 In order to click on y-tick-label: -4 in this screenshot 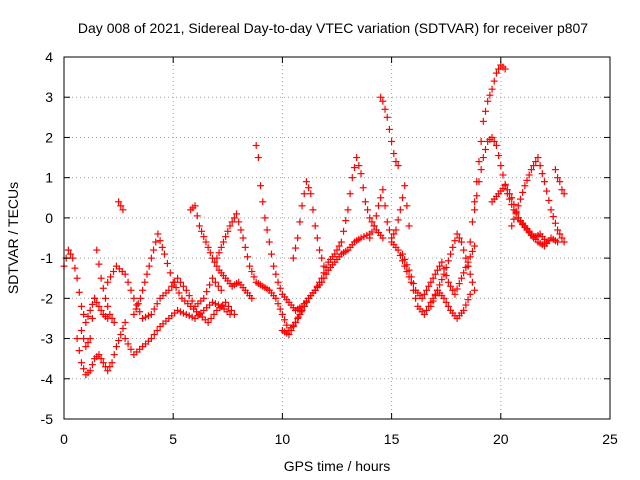, I will do `click(47, 379)`.